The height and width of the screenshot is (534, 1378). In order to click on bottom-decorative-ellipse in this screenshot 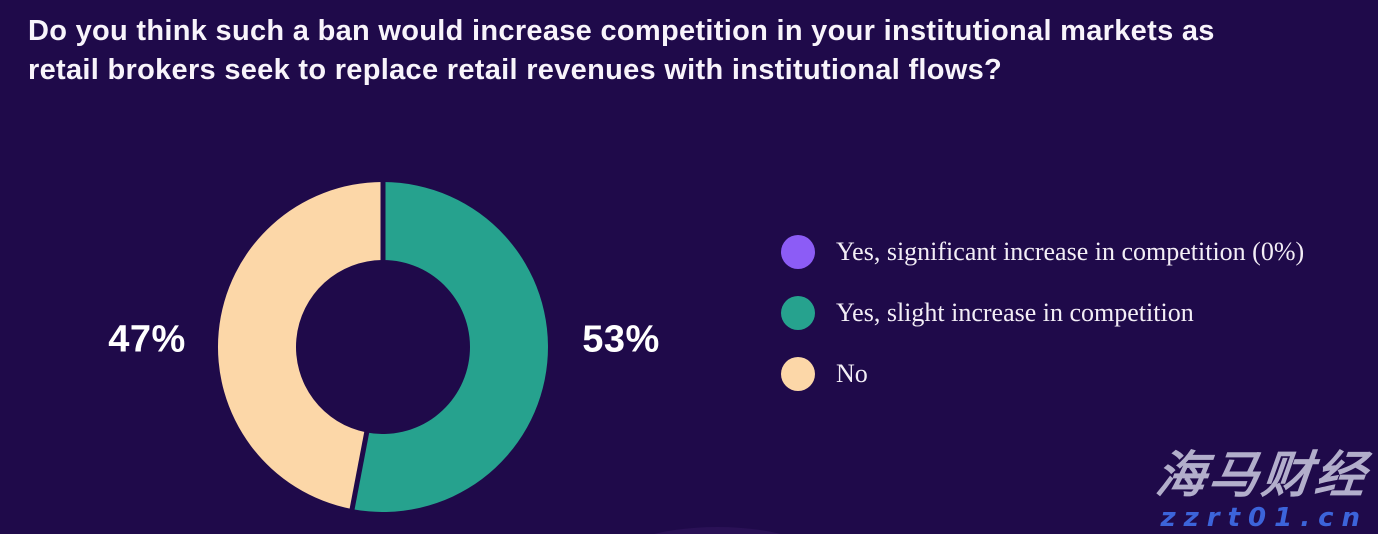, I will do `click(717, 530)`.